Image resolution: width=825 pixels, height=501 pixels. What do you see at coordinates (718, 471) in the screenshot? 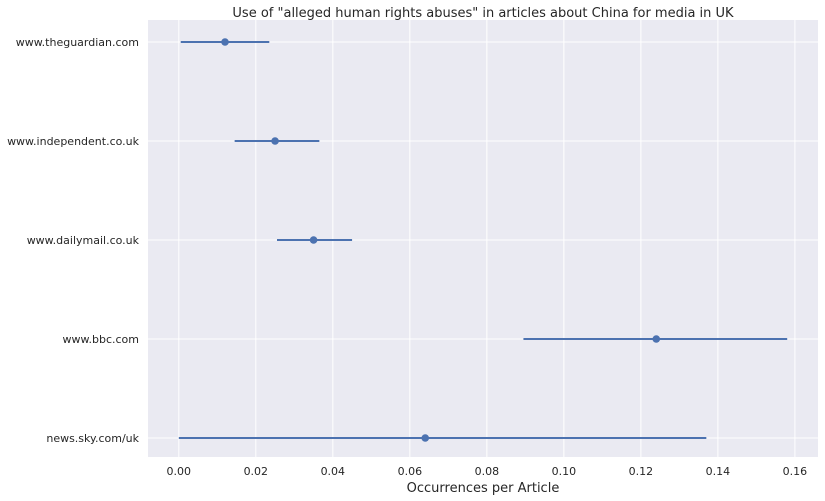
I see `x-tick-label: 0.14` at bounding box center [718, 471].